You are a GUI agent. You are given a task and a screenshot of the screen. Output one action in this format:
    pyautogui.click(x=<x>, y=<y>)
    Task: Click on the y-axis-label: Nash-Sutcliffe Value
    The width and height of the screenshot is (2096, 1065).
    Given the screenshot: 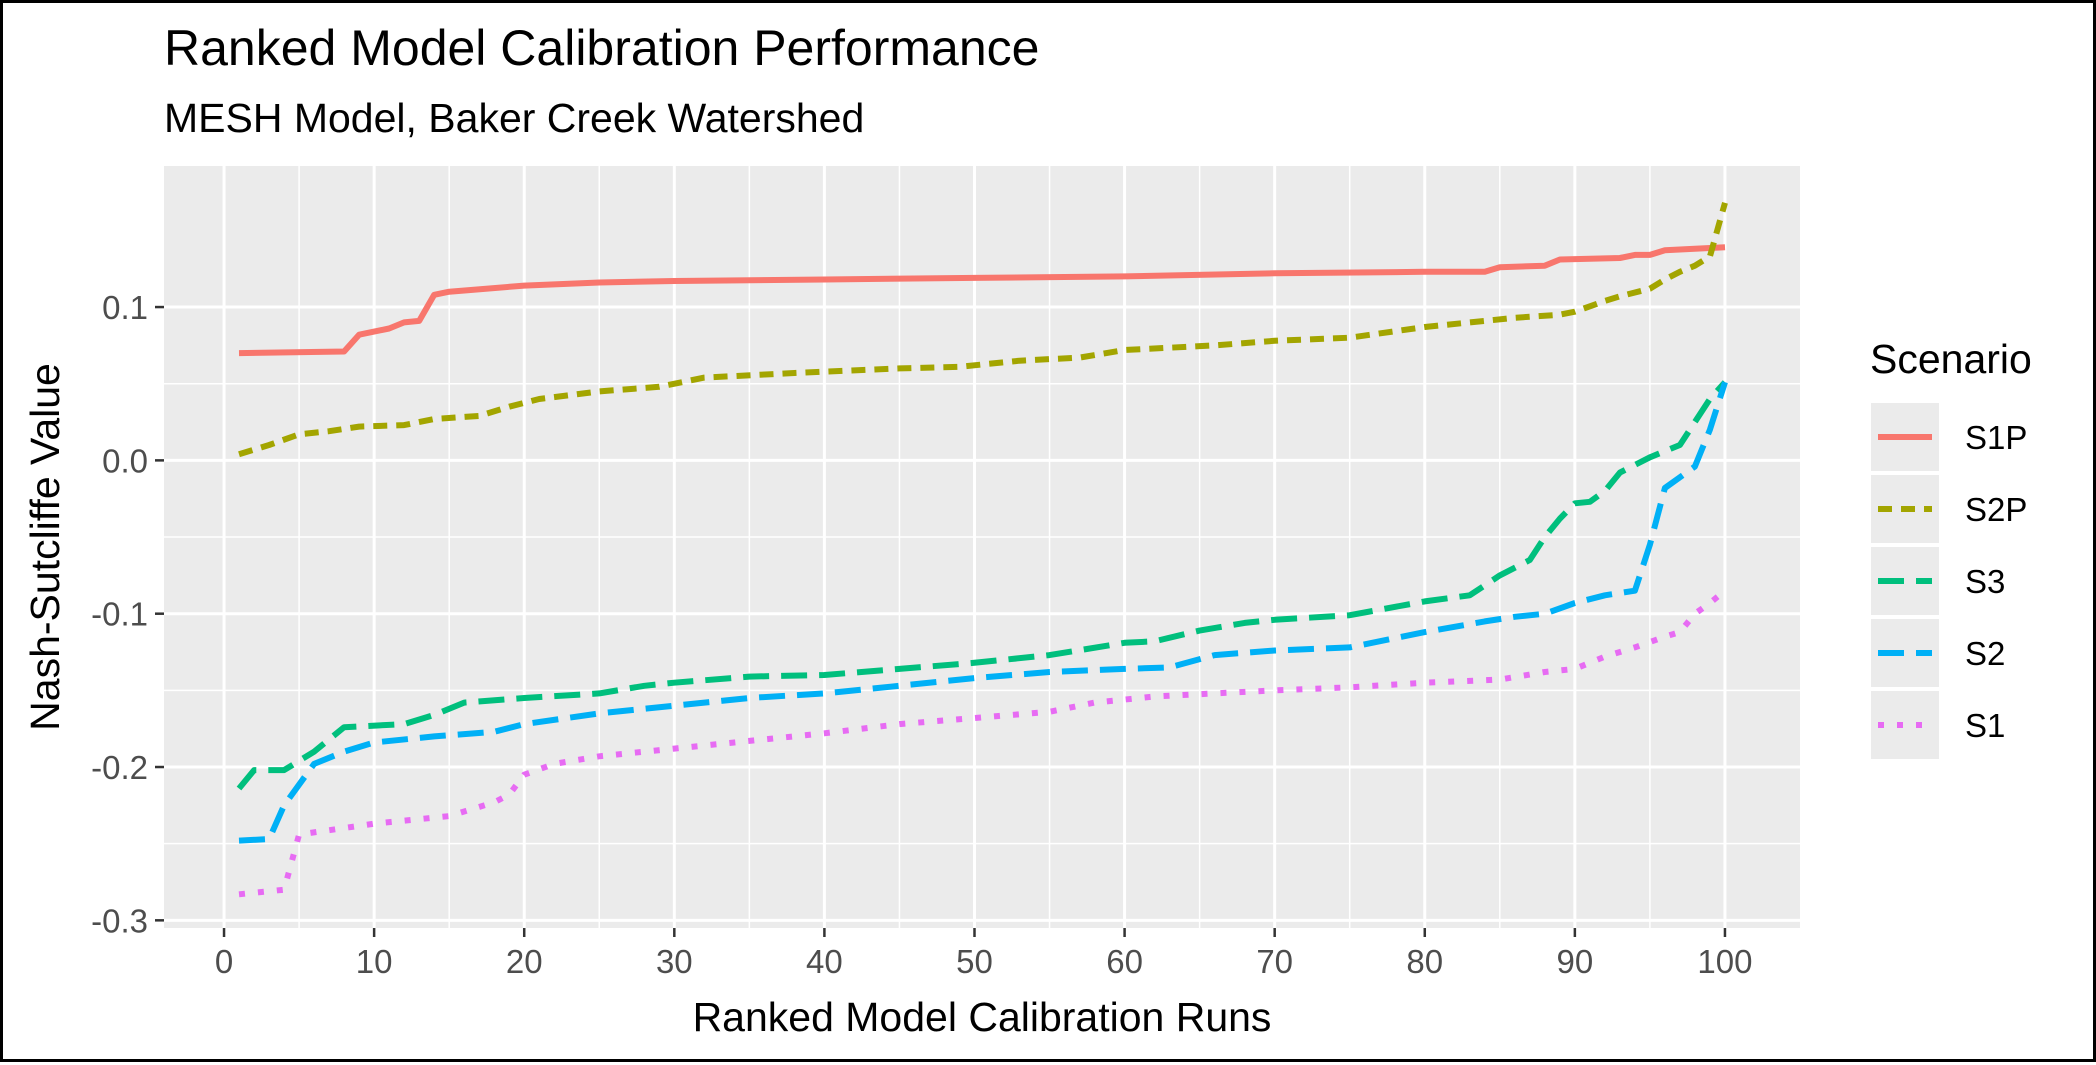 What is the action you would take?
    pyautogui.click(x=45, y=547)
    